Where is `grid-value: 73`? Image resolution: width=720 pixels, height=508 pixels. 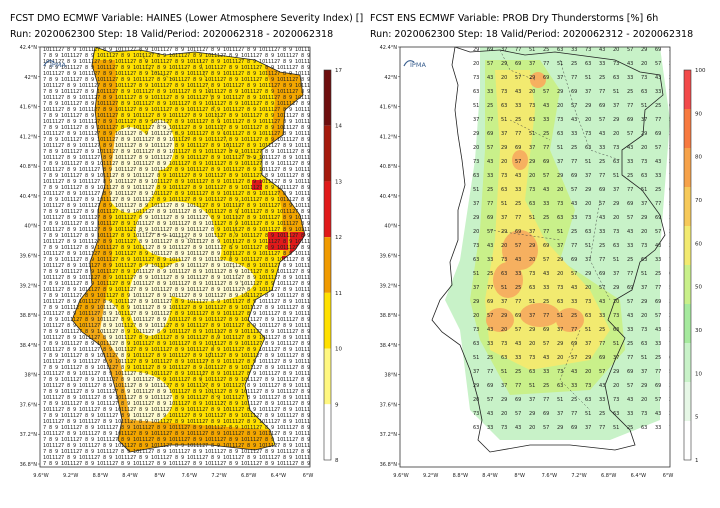 grid-value: 73 is located at coordinates (672, 92).